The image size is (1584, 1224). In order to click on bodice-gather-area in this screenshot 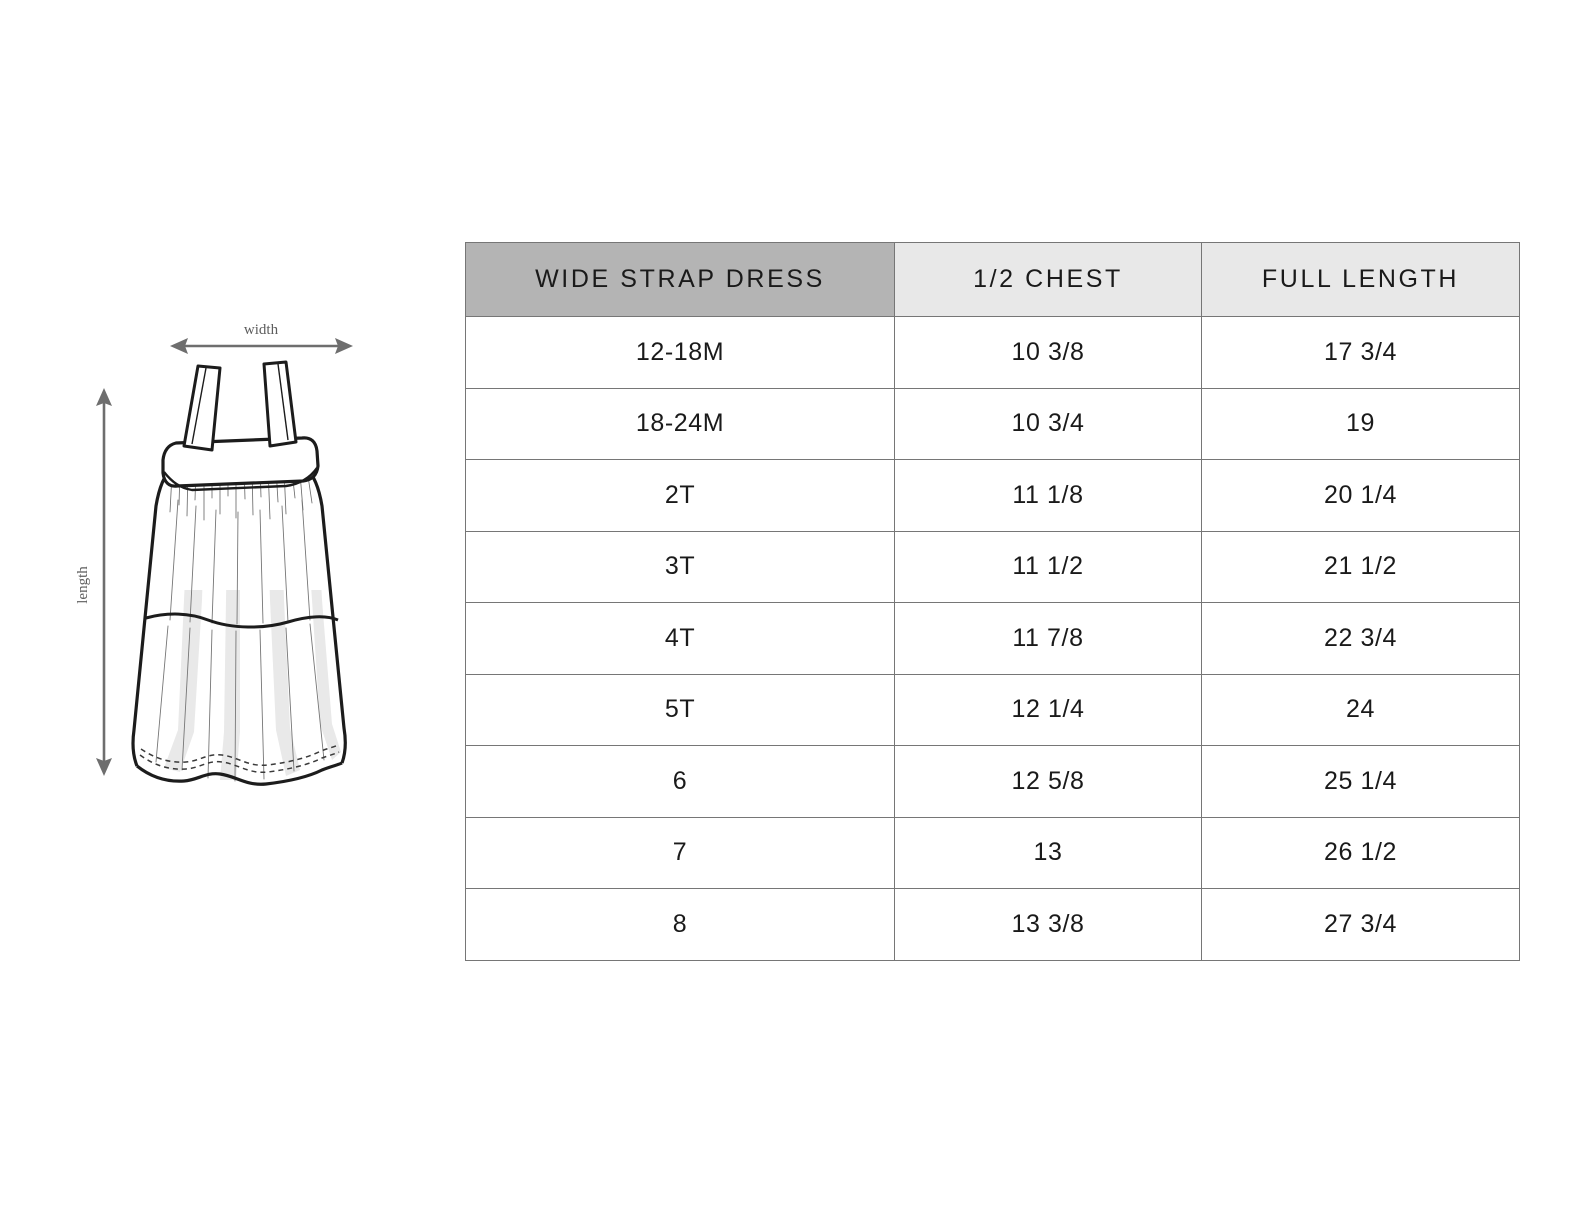, I will do `click(240, 529)`.